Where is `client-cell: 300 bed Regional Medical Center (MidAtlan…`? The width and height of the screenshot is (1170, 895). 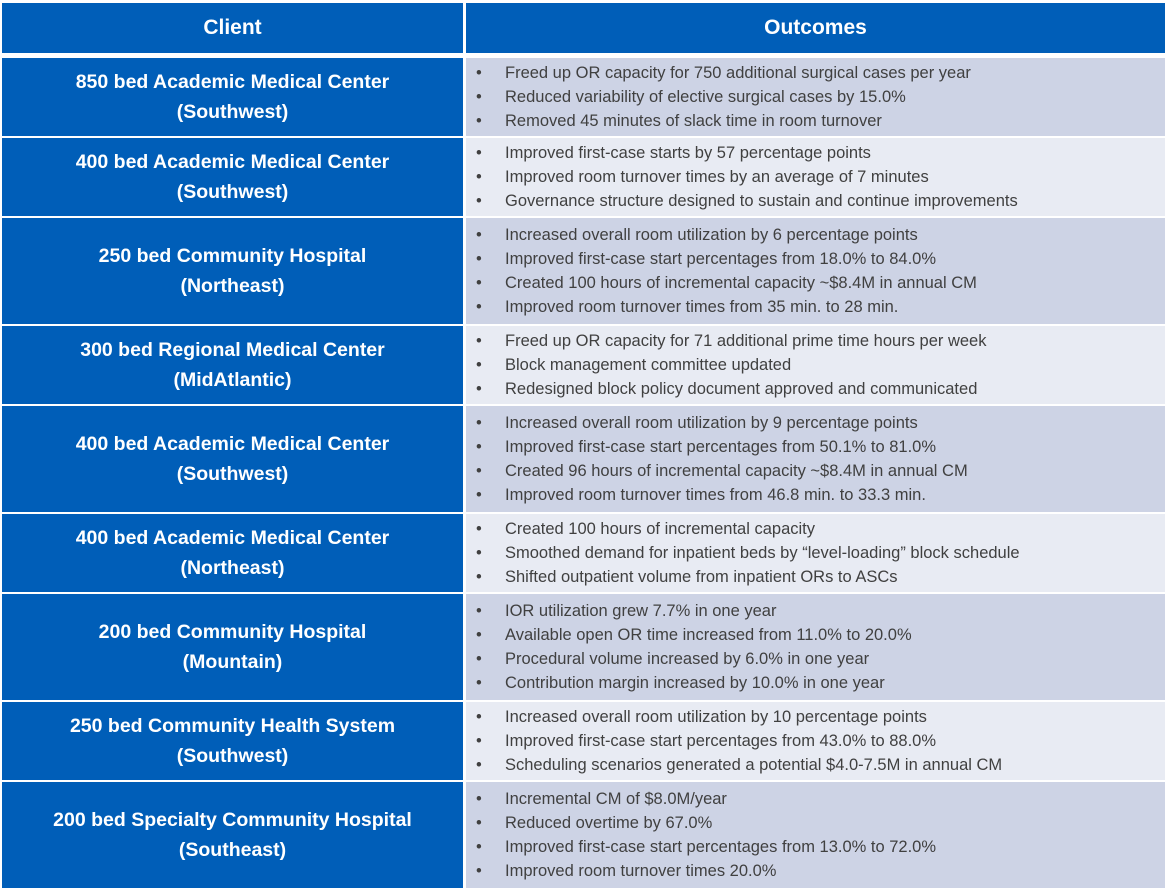
client-cell: 300 bed Regional Medical Center (MidAtlan… is located at coordinates (232, 365).